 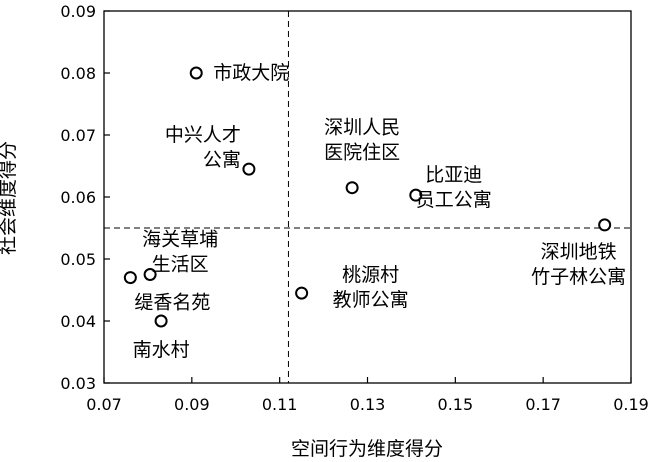 I want to click on y-tick-label: 0.05, so click(x=78, y=259).